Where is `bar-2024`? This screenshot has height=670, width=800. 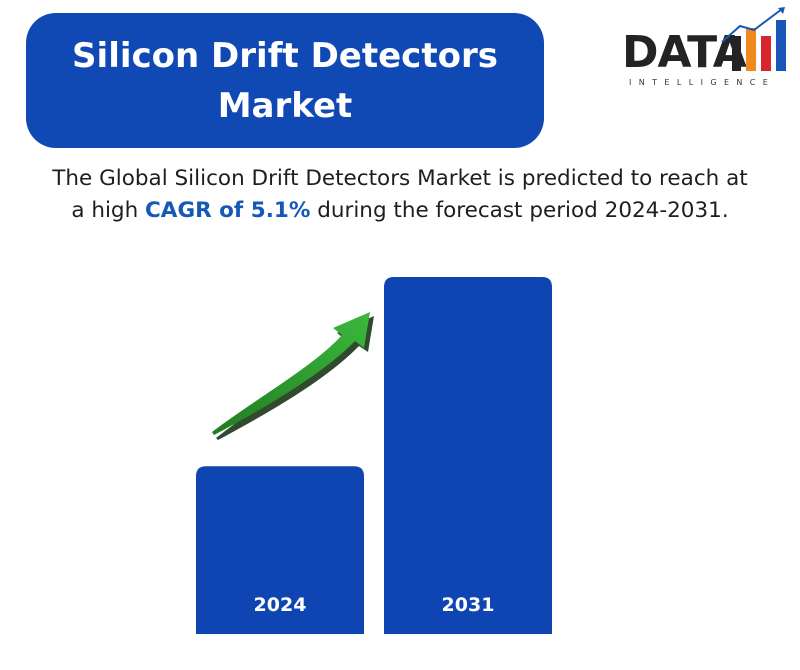
bar-2024 is located at coordinates (280, 550).